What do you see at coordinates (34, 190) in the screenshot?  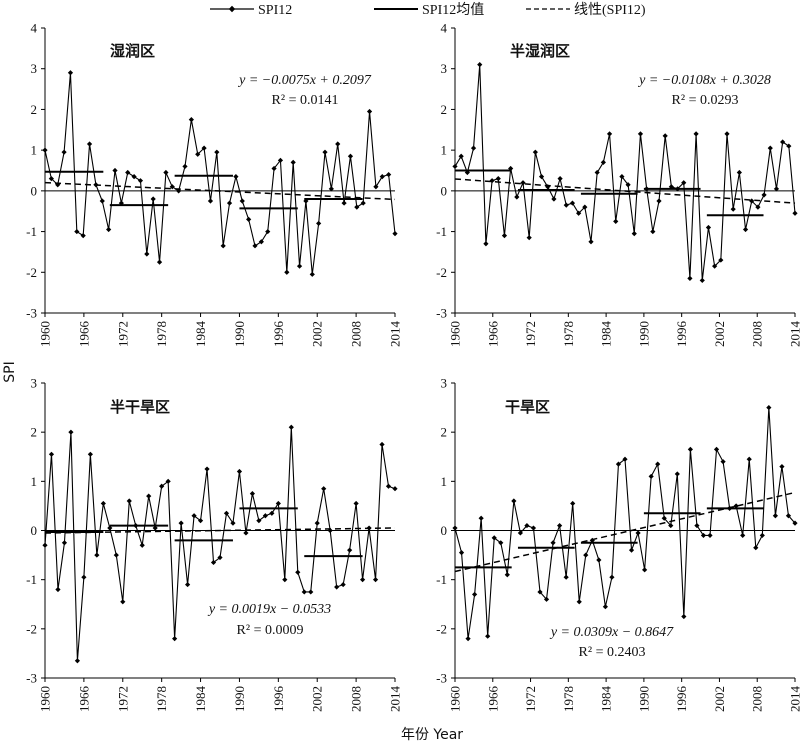 I see `y-tick-label: 0` at bounding box center [34, 190].